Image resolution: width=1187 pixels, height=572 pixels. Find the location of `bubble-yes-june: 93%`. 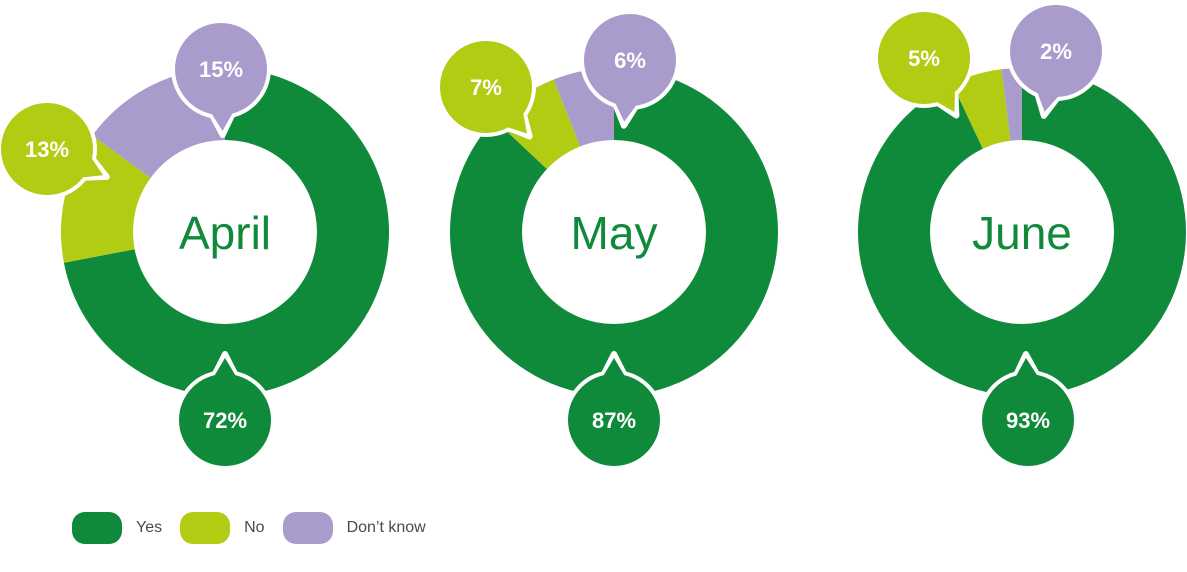

bubble-yes-june: 93% is located at coordinates (1028, 410).